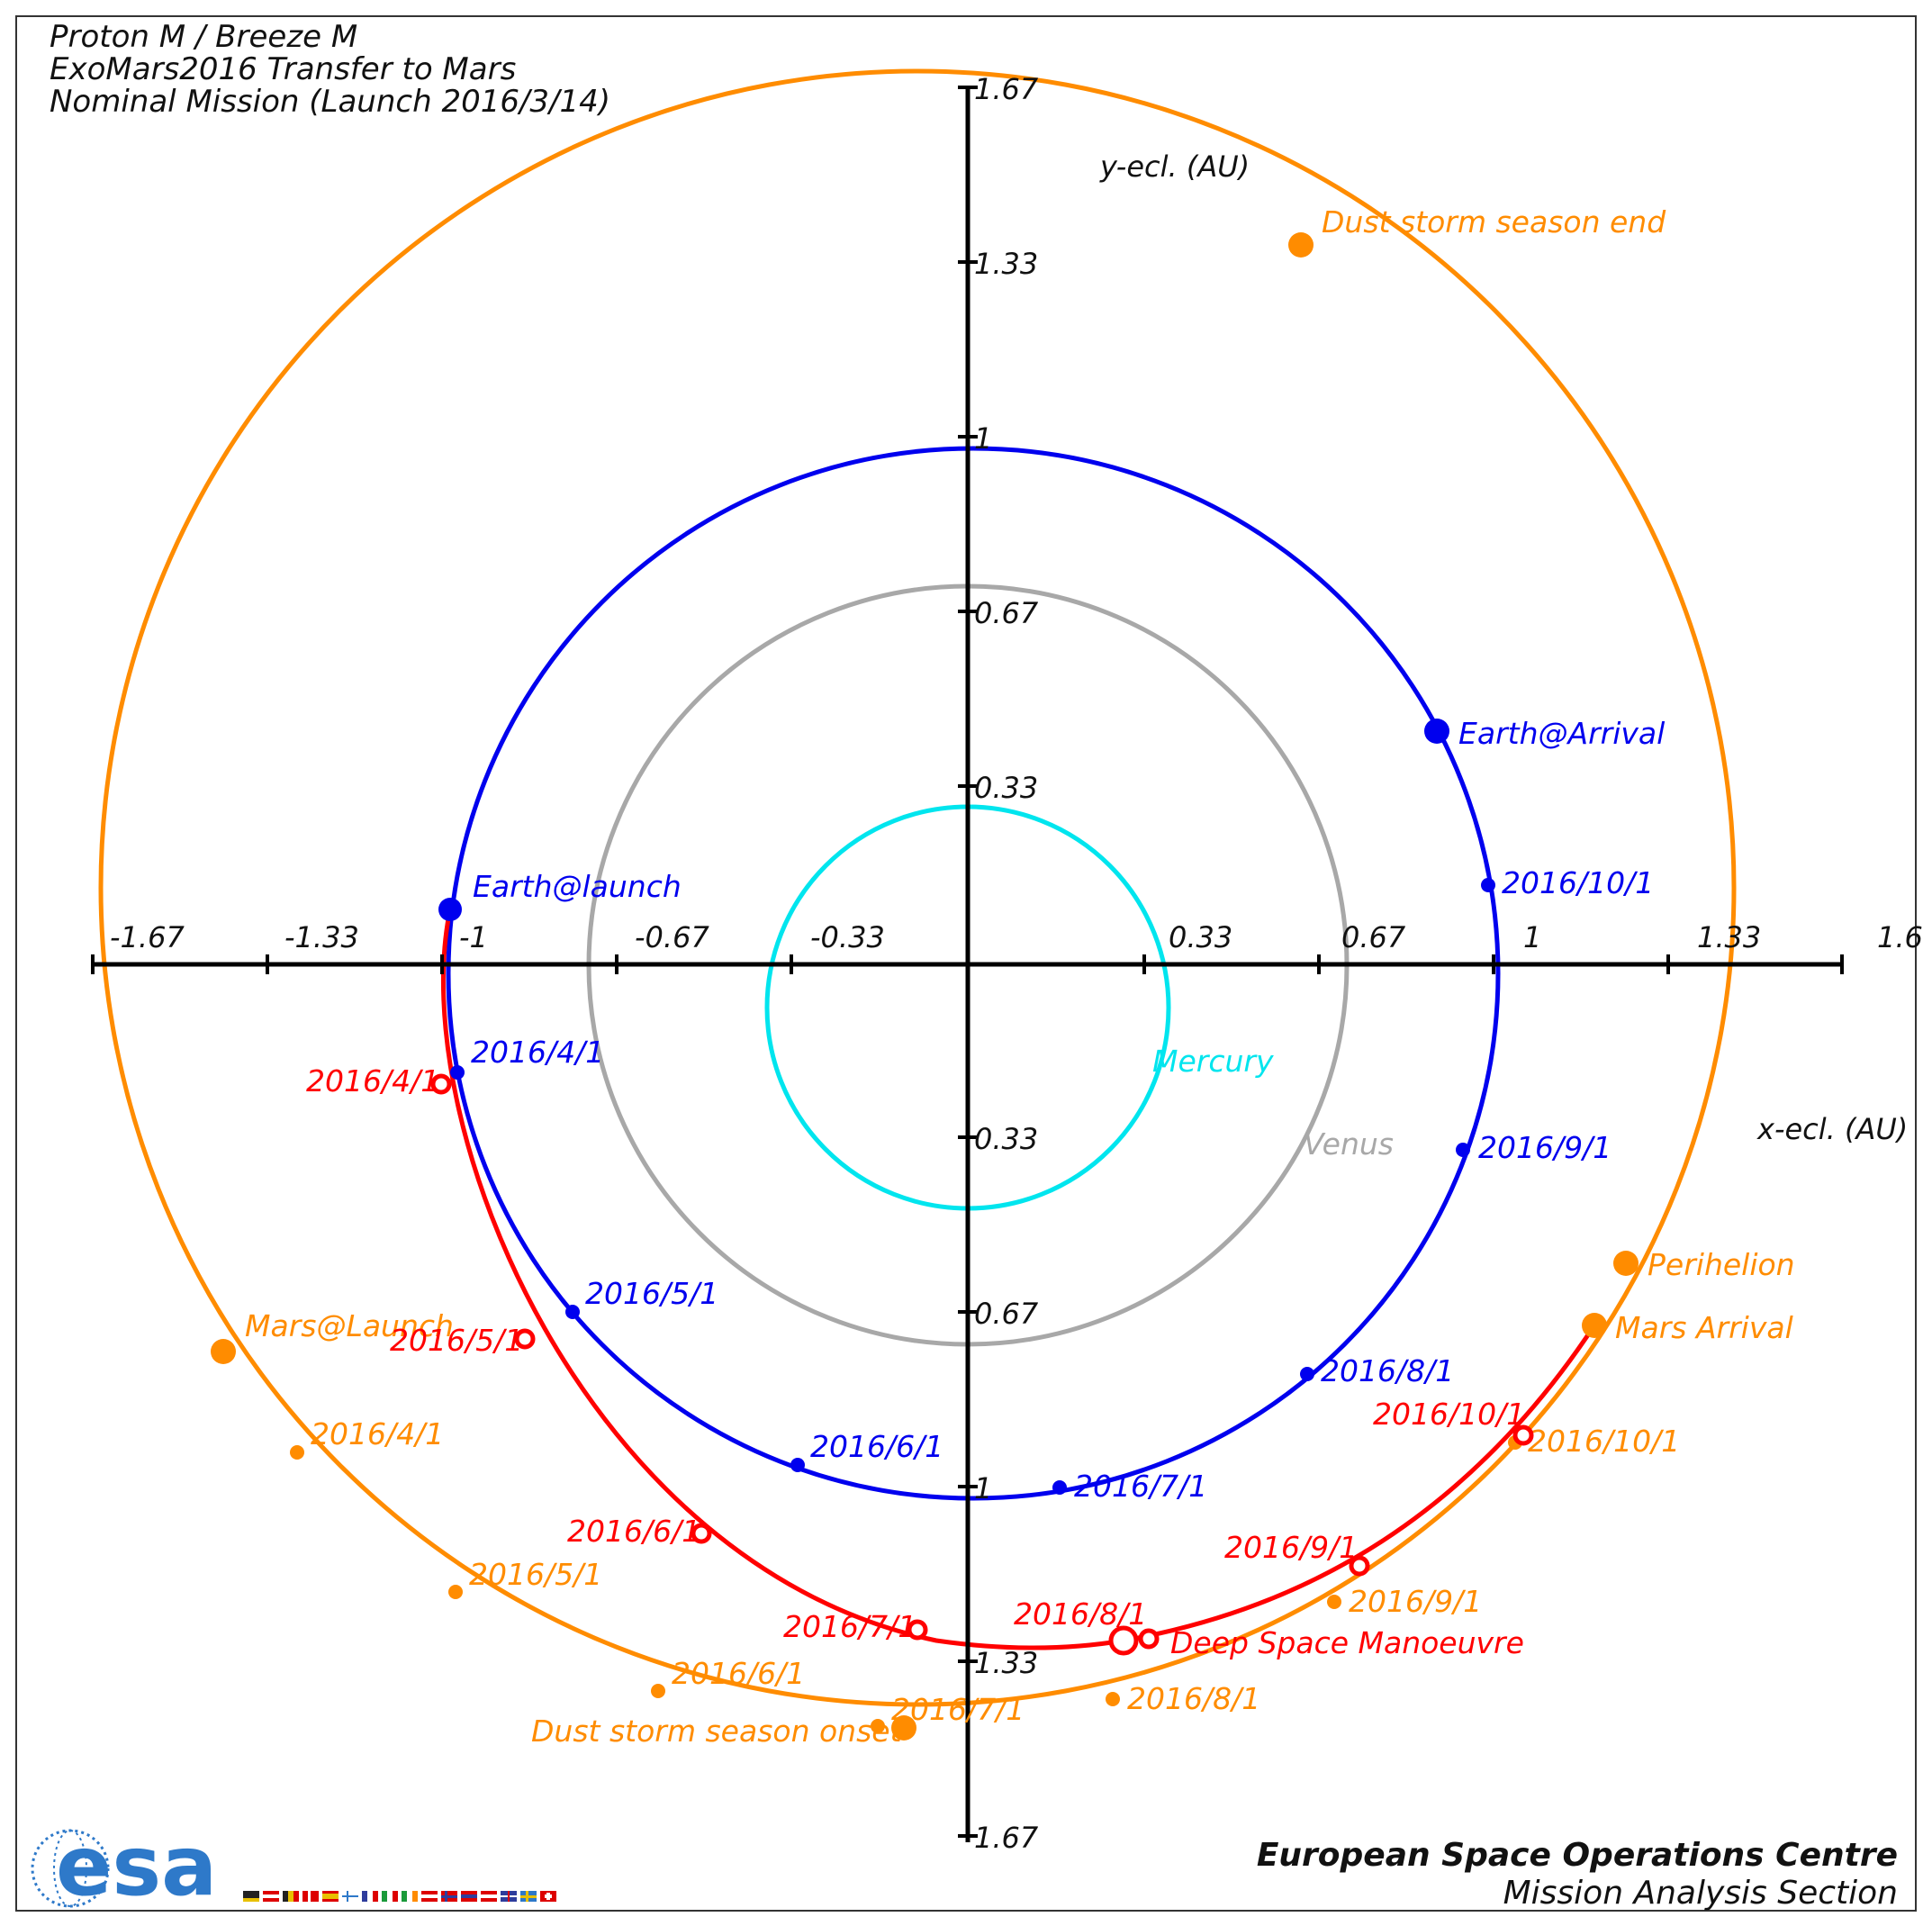 This screenshot has height=1926, width=1932. What do you see at coordinates (738, 1673) in the screenshot?
I see `mars-date-label: 2016/6/1` at bounding box center [738, 1673].